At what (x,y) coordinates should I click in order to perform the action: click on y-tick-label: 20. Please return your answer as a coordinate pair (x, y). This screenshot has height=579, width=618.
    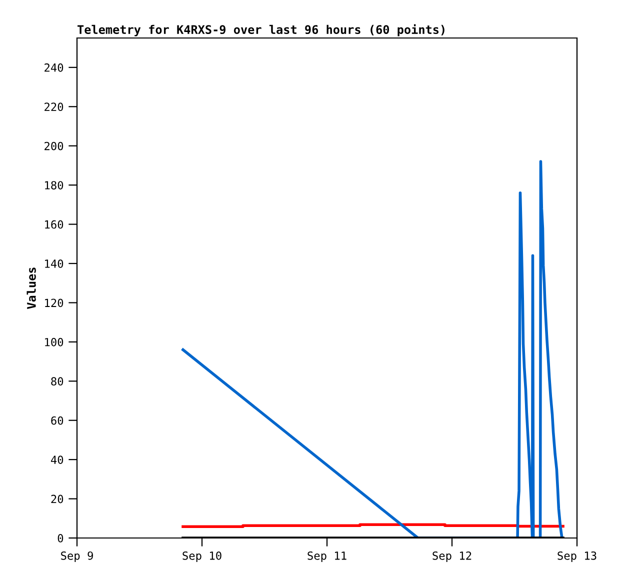
    Looking at the image, I should click on (57, 499).